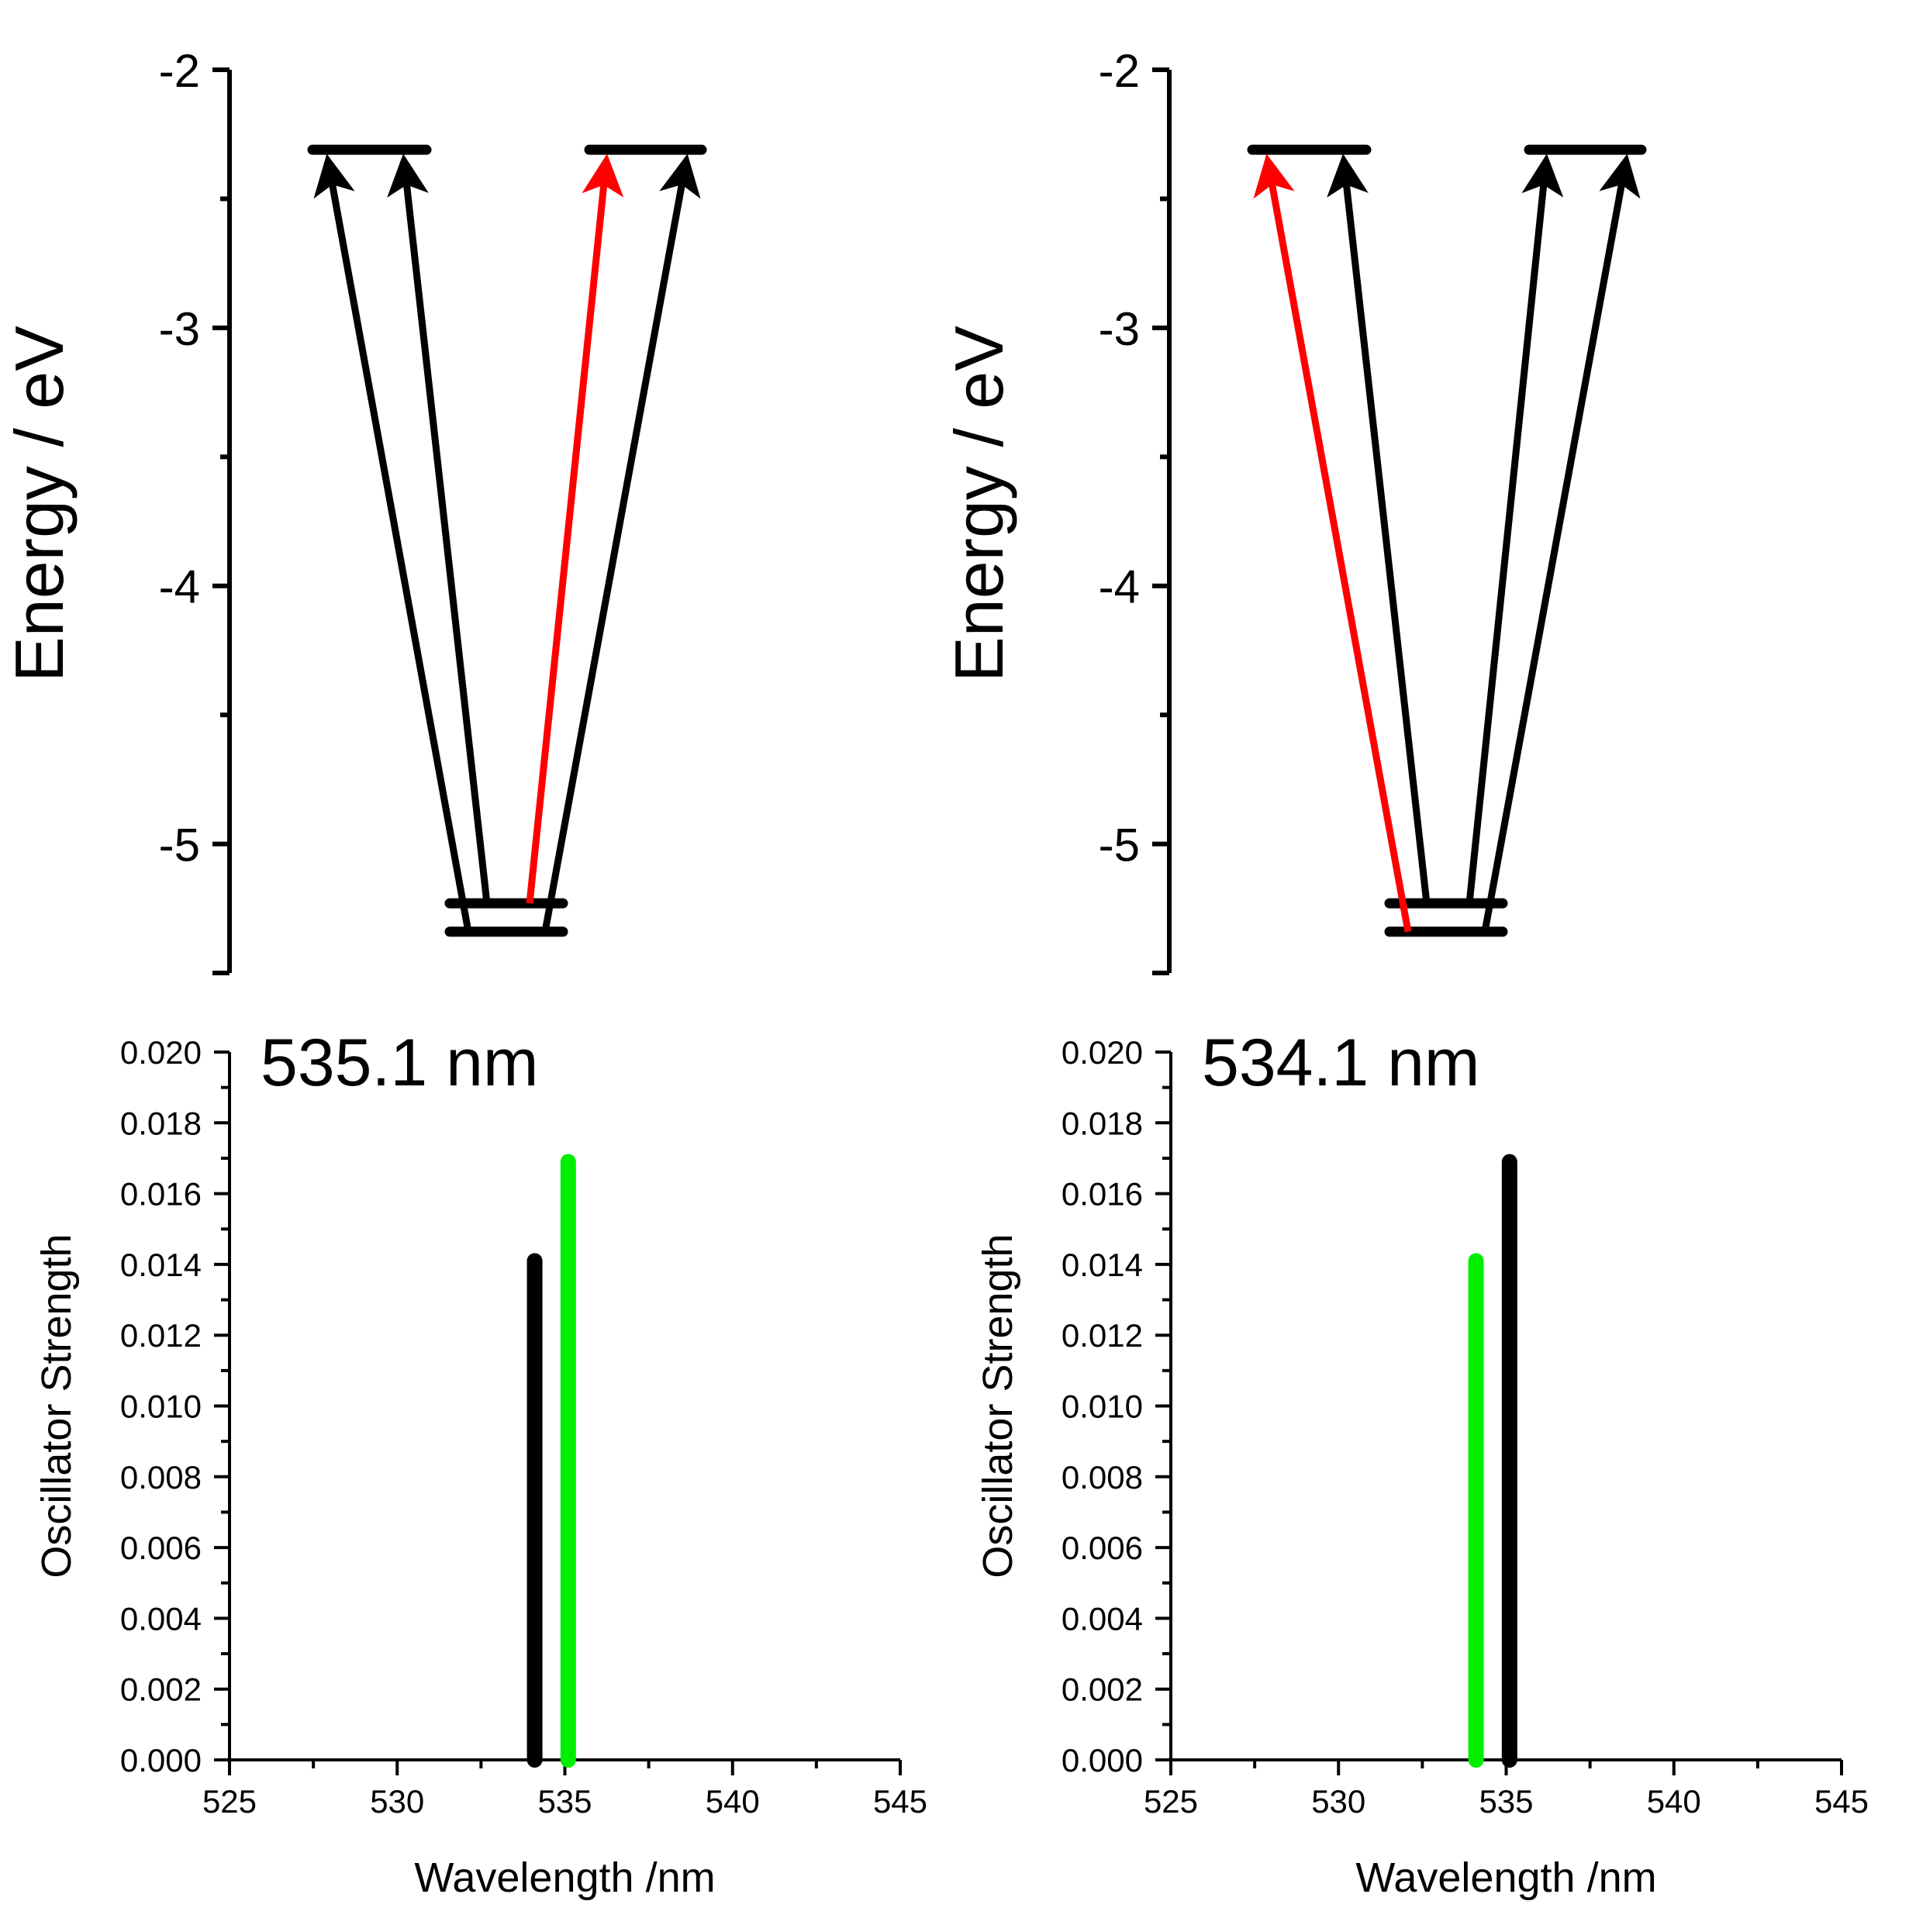 The image size is (1909, 1932). I want to click on wavelength-annotation: 534.1 nm, so click(1341, 1063).